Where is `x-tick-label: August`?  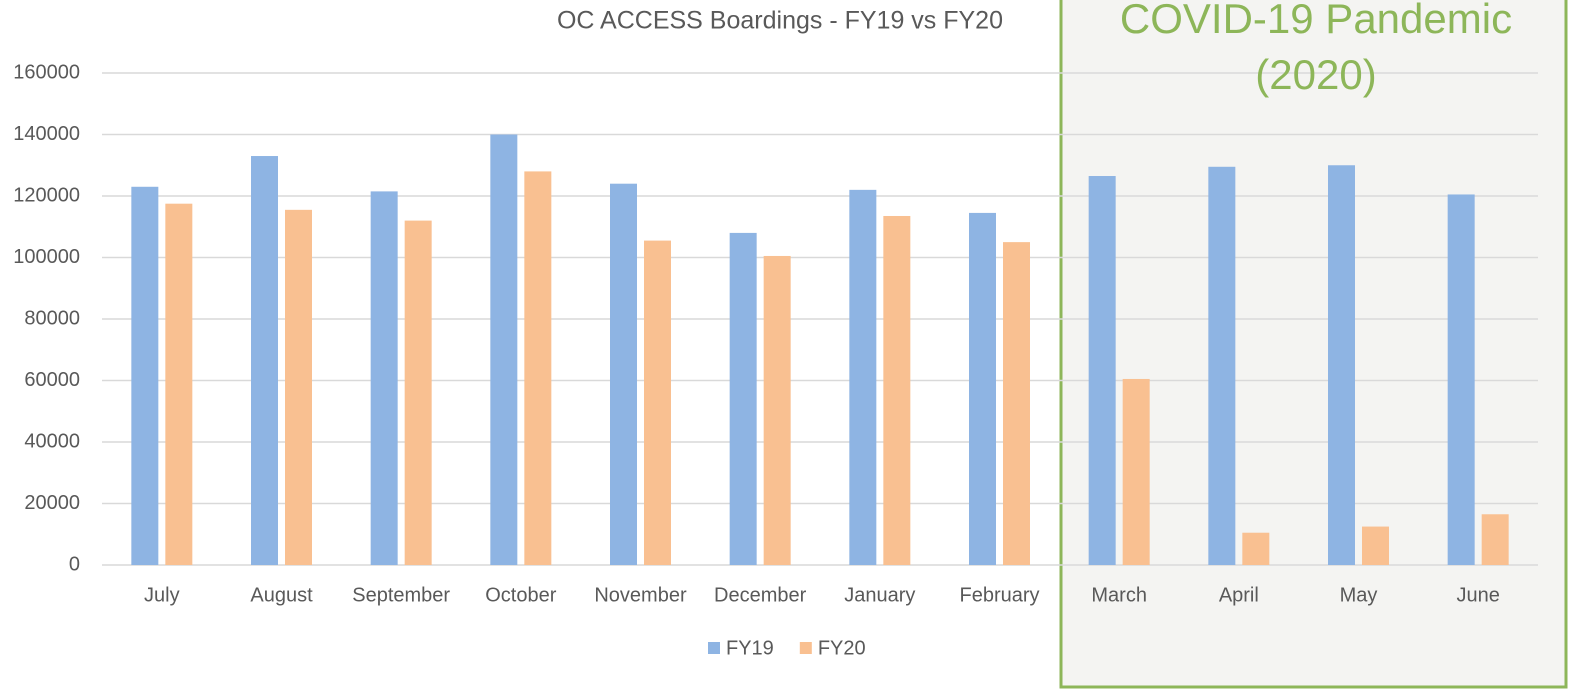
x-tick-label: August is located at coordinates (281, 595).